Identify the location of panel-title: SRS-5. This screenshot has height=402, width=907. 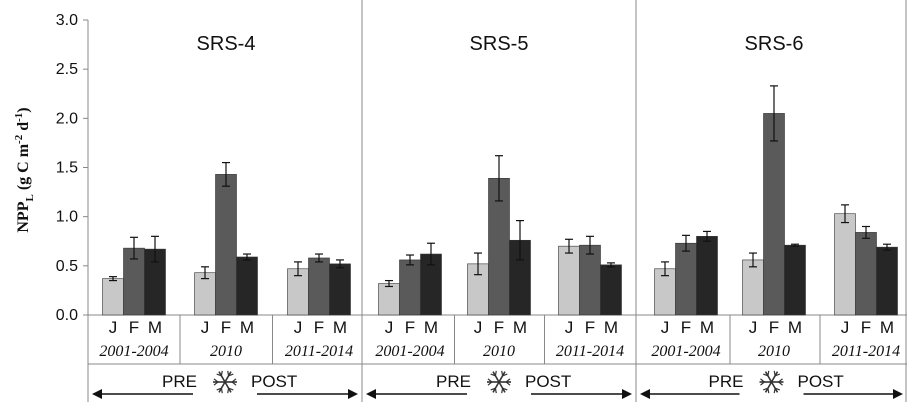
(499, 44).